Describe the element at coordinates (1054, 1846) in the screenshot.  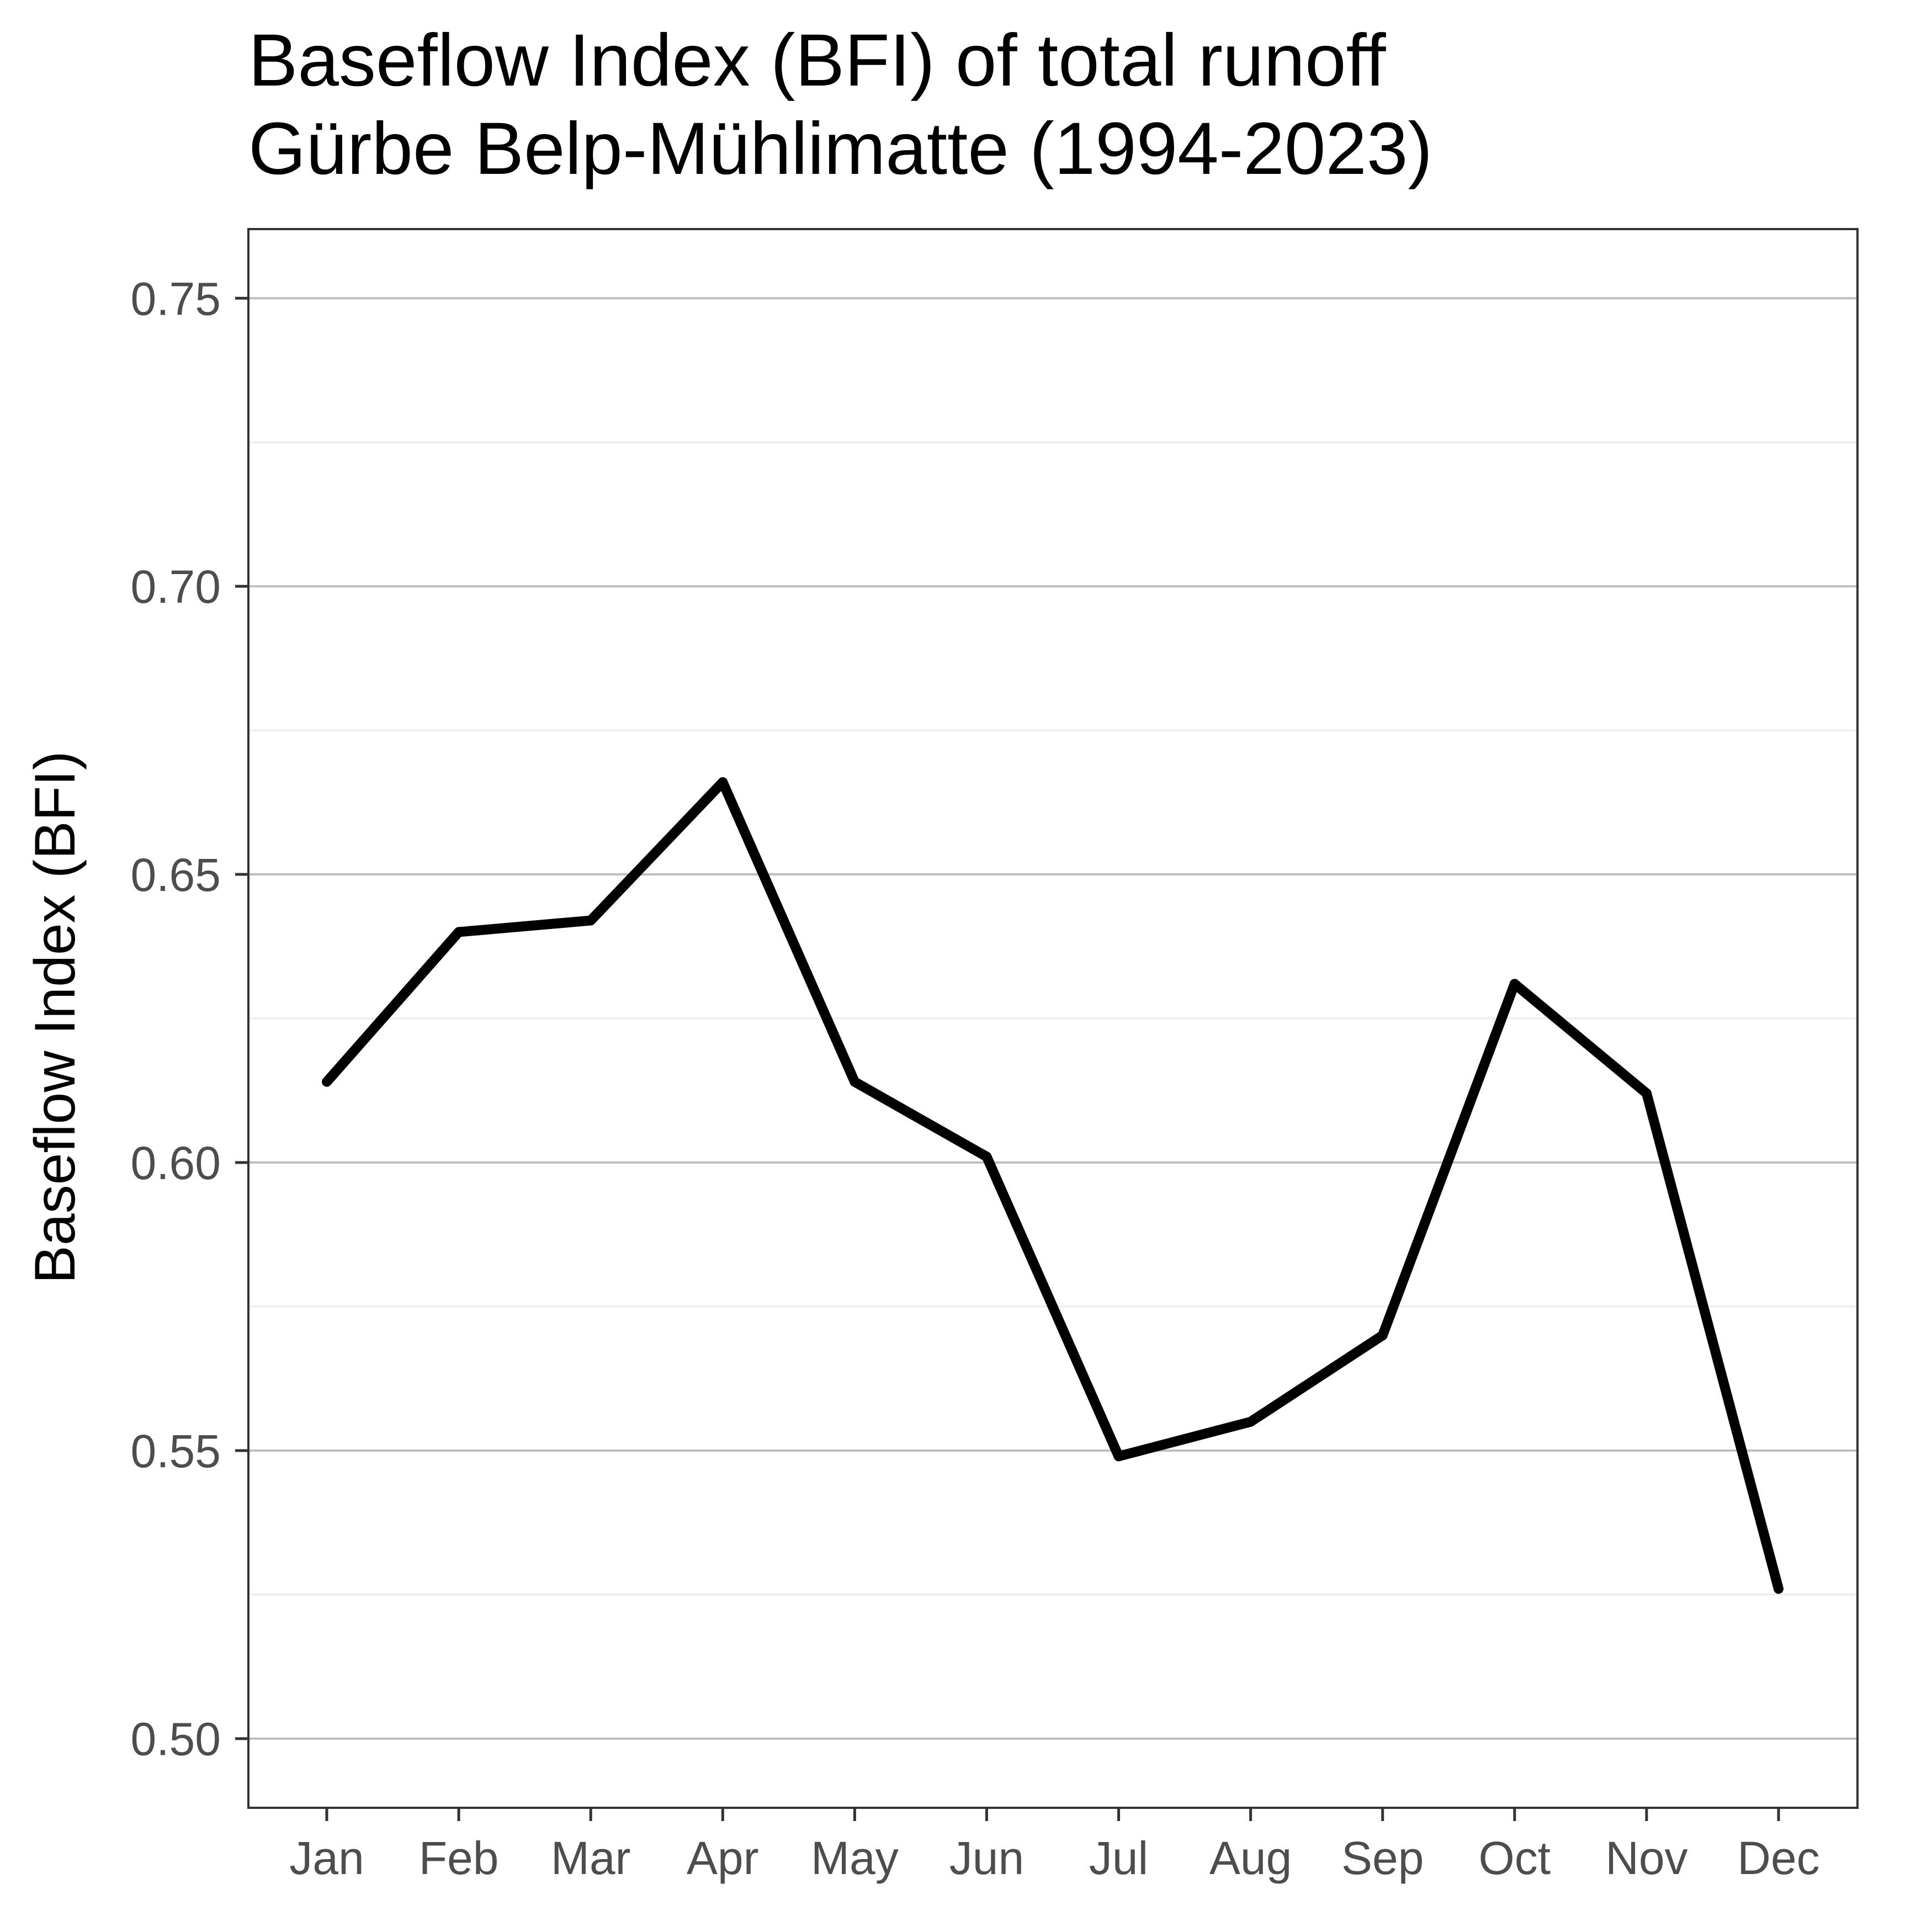
I see `x-axis: Jan Feb Mar Apr May Jun Jul Aug Sep Oct Nov Dec` at that location.